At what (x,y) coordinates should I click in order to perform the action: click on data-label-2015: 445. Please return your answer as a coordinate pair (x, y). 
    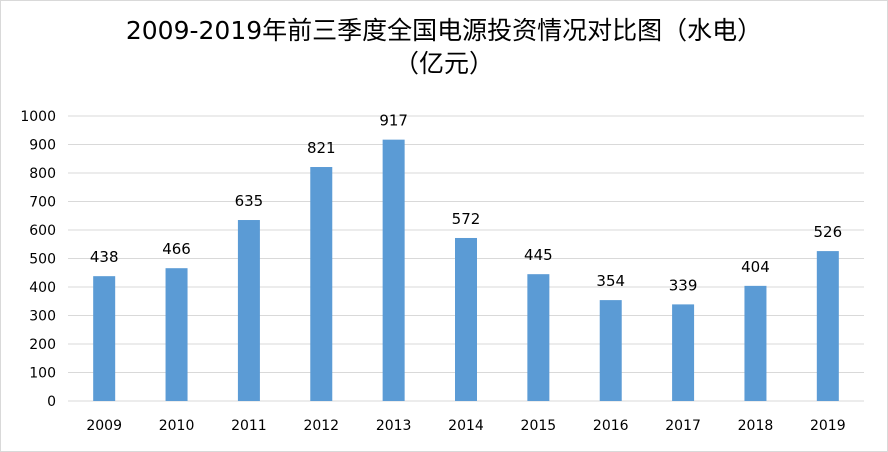
    Looking at the image, I should click on (538, 255).